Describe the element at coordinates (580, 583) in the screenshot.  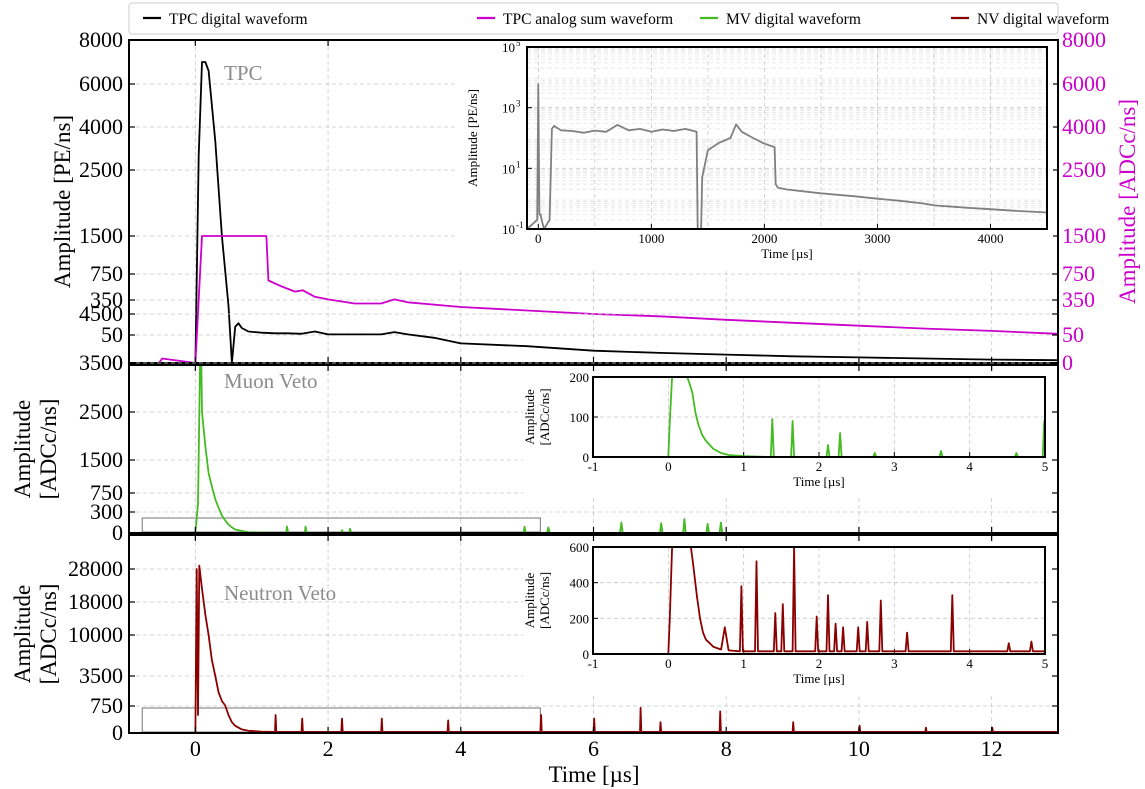
I see `inset-y-tick-label: 400` at that location.